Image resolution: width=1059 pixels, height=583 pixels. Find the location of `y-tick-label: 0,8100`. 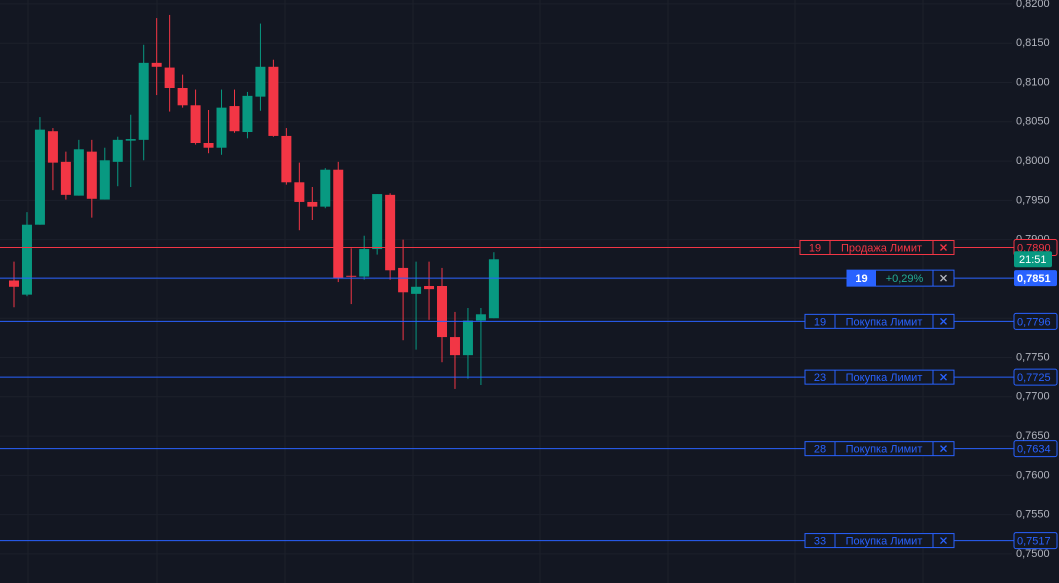

y-tick-label: 0,8100 is located at coordinates (1033, 82).